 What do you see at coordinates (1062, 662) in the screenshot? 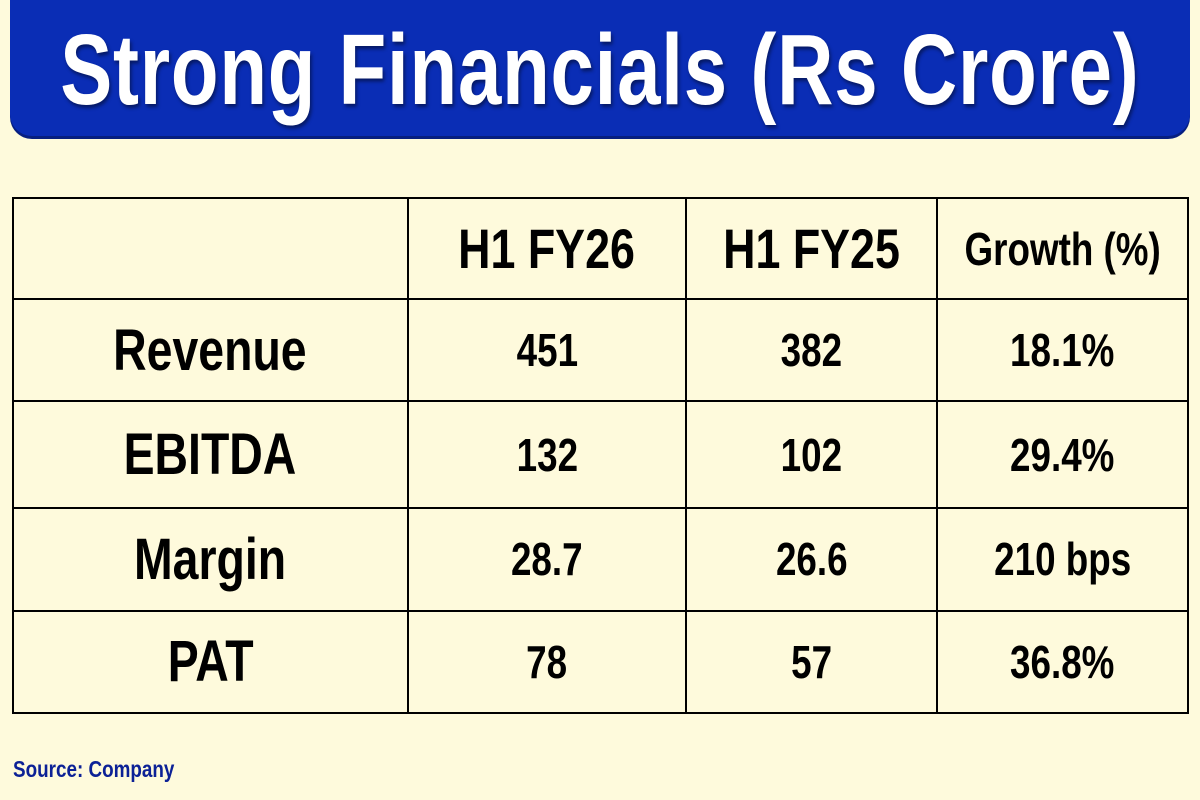
I see `table-cell: 36.8%` at bounding box center [1062, 662].